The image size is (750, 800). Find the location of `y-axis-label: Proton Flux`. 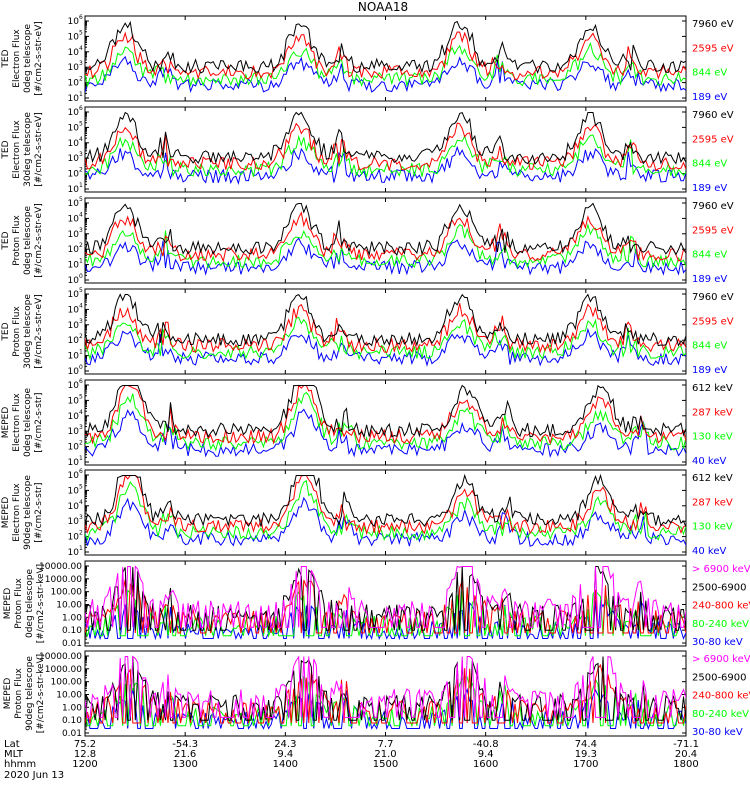

y-axis-label: Proton Flux is located at coordinates (19, 693).